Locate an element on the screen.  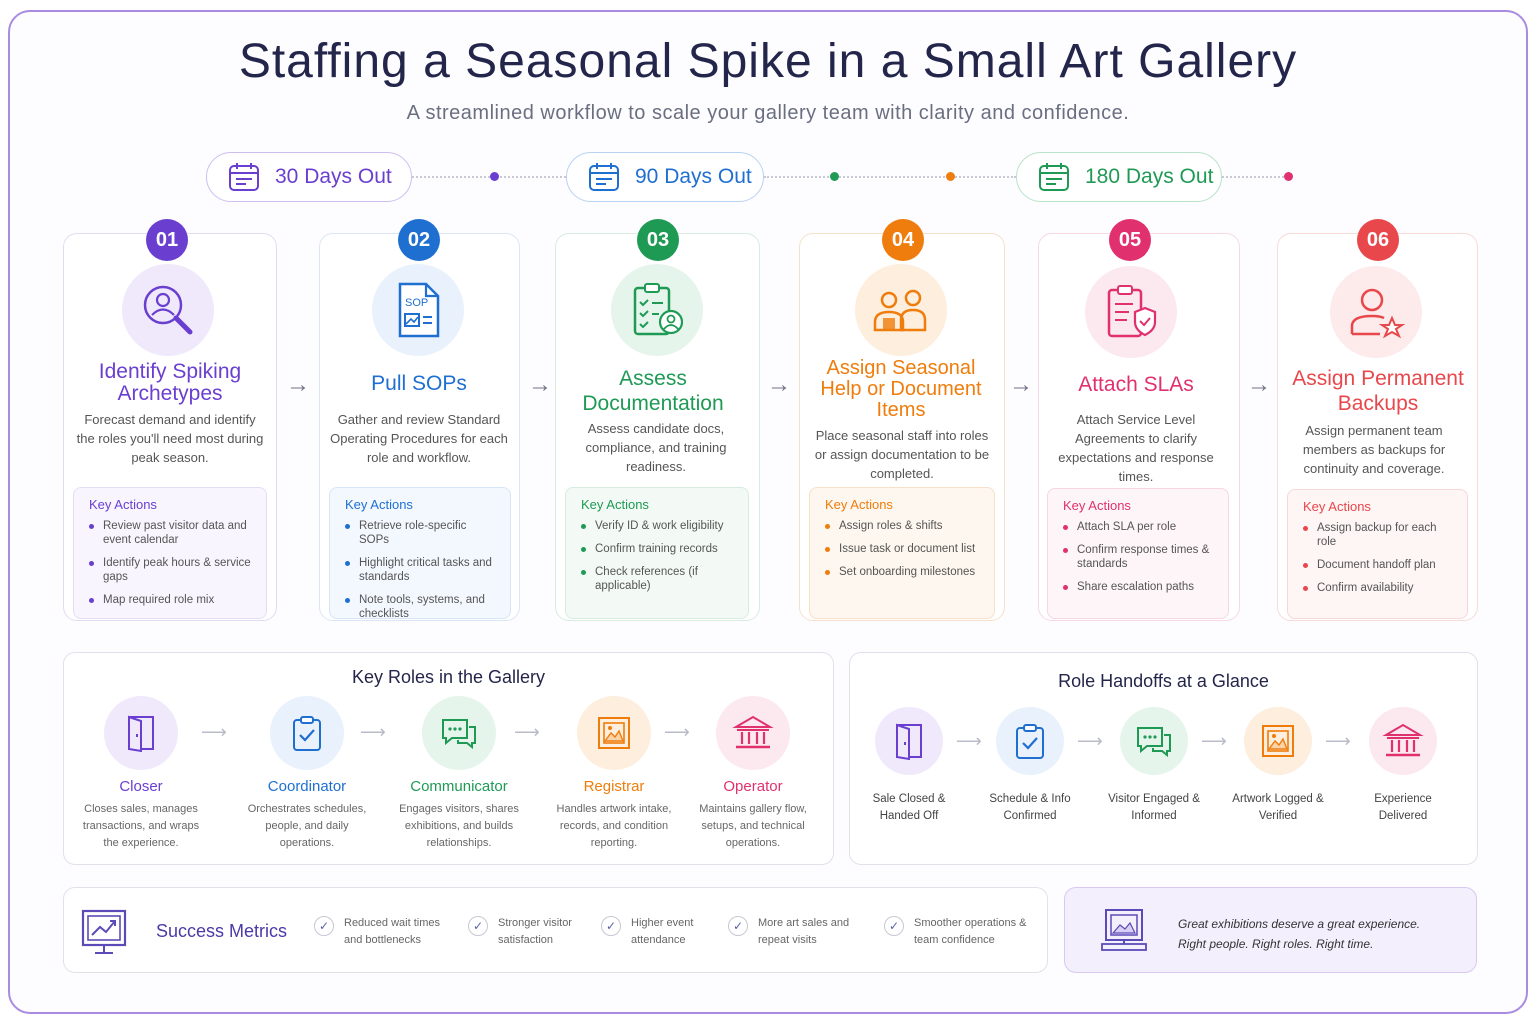
action-item: Verify ID & work eligibility is located at coordinates (657, 526).